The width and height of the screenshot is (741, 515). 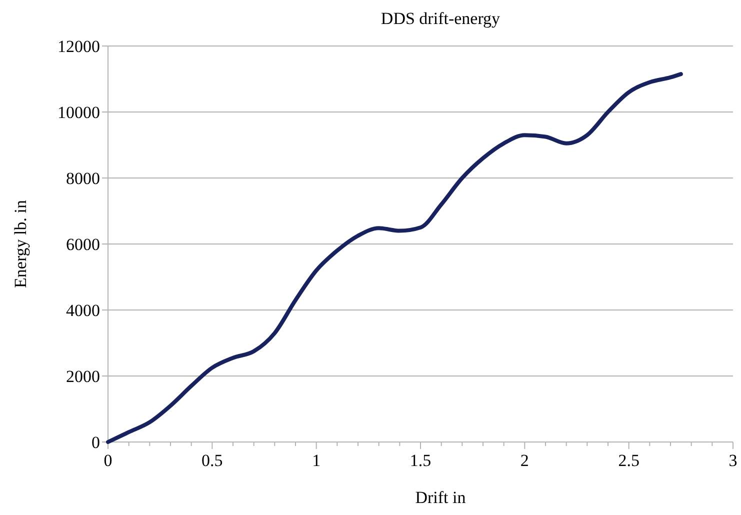 I want to click on y-tick-label: 8000, so click(x=83, y=178).